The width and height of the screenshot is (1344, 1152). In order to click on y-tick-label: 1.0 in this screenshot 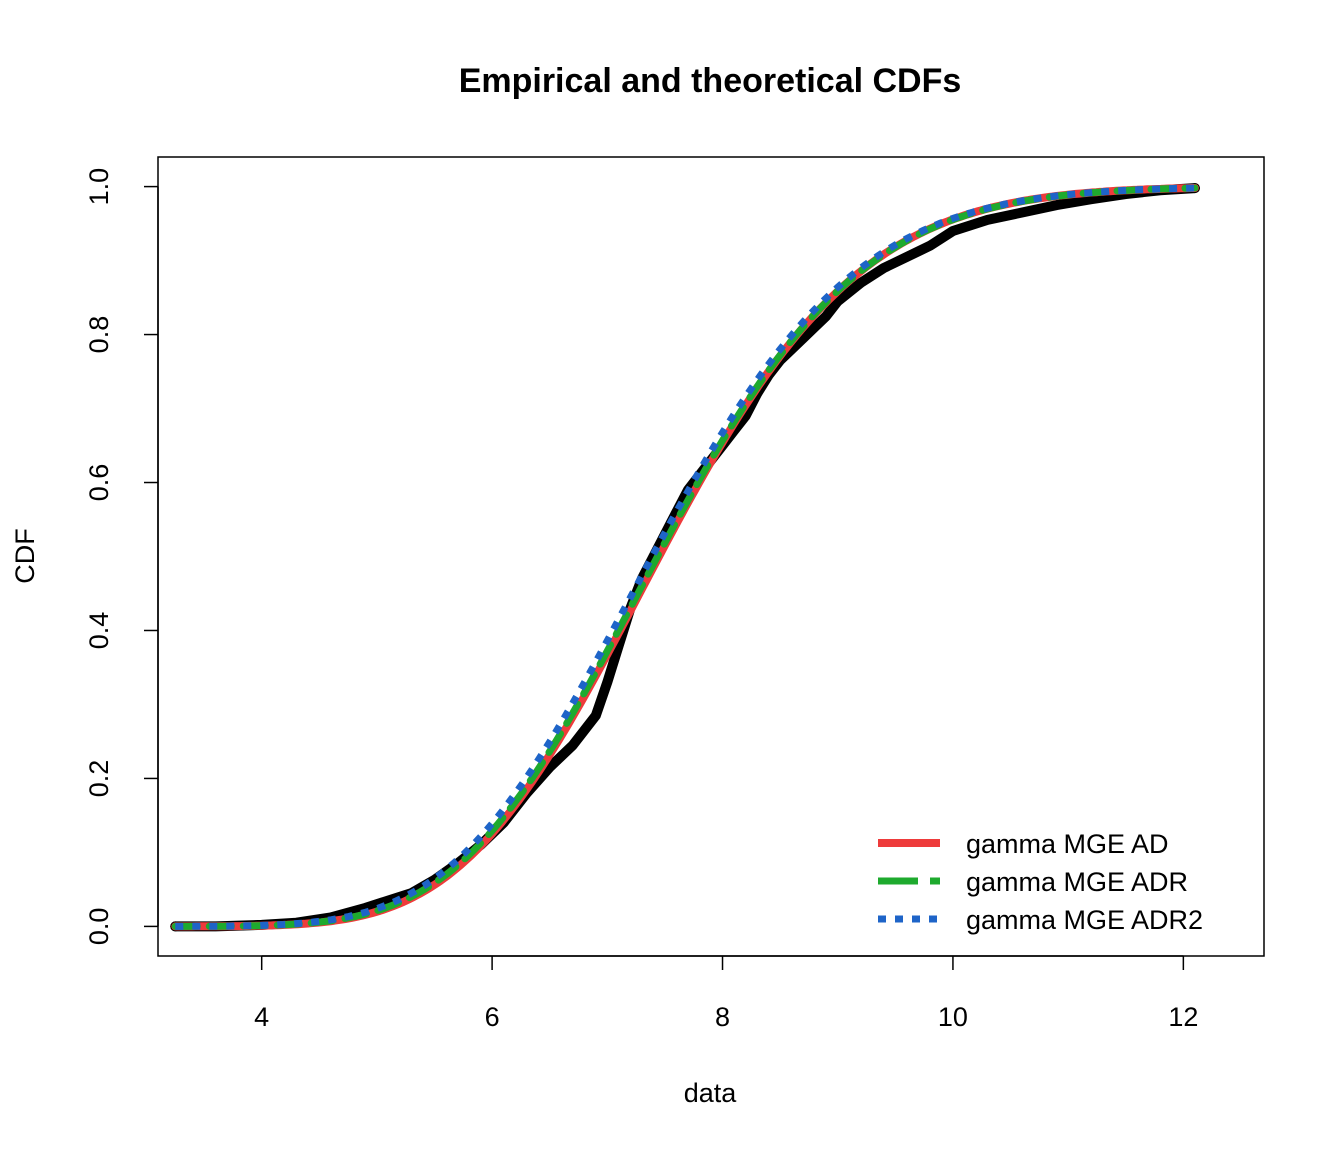, I will do `click(99, 187)`.